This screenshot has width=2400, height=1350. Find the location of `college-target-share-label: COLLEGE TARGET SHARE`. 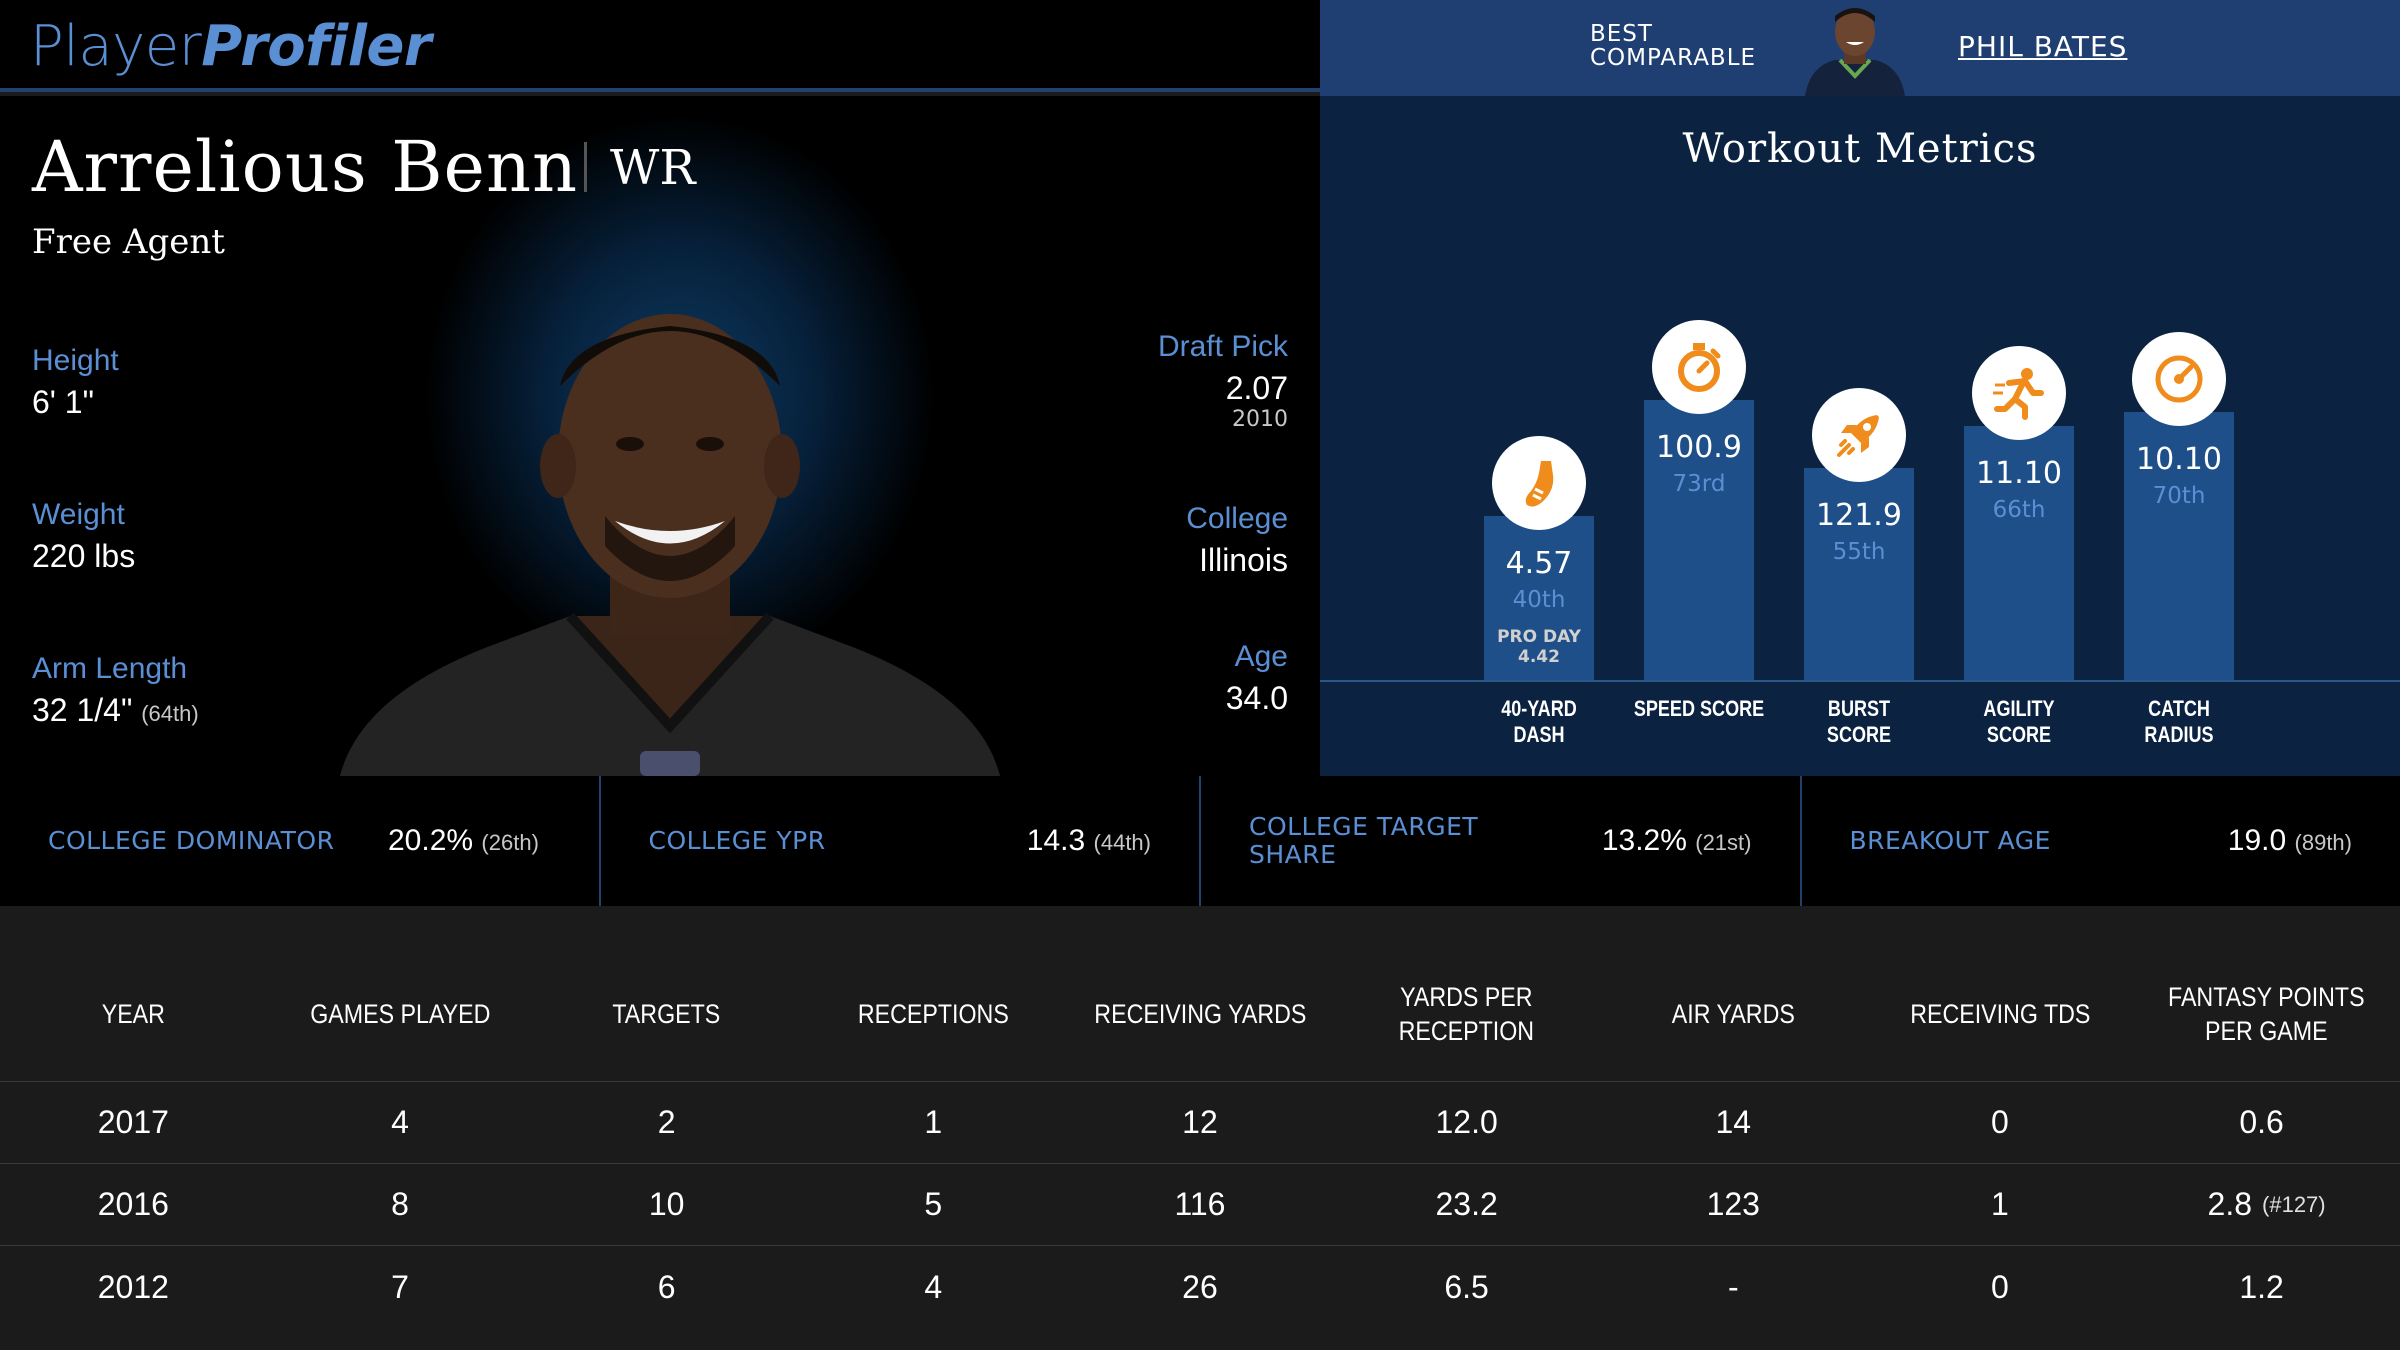

college-target-share-label: COLLEGE TARGET SHARE is located at coordinates (1364, 840).